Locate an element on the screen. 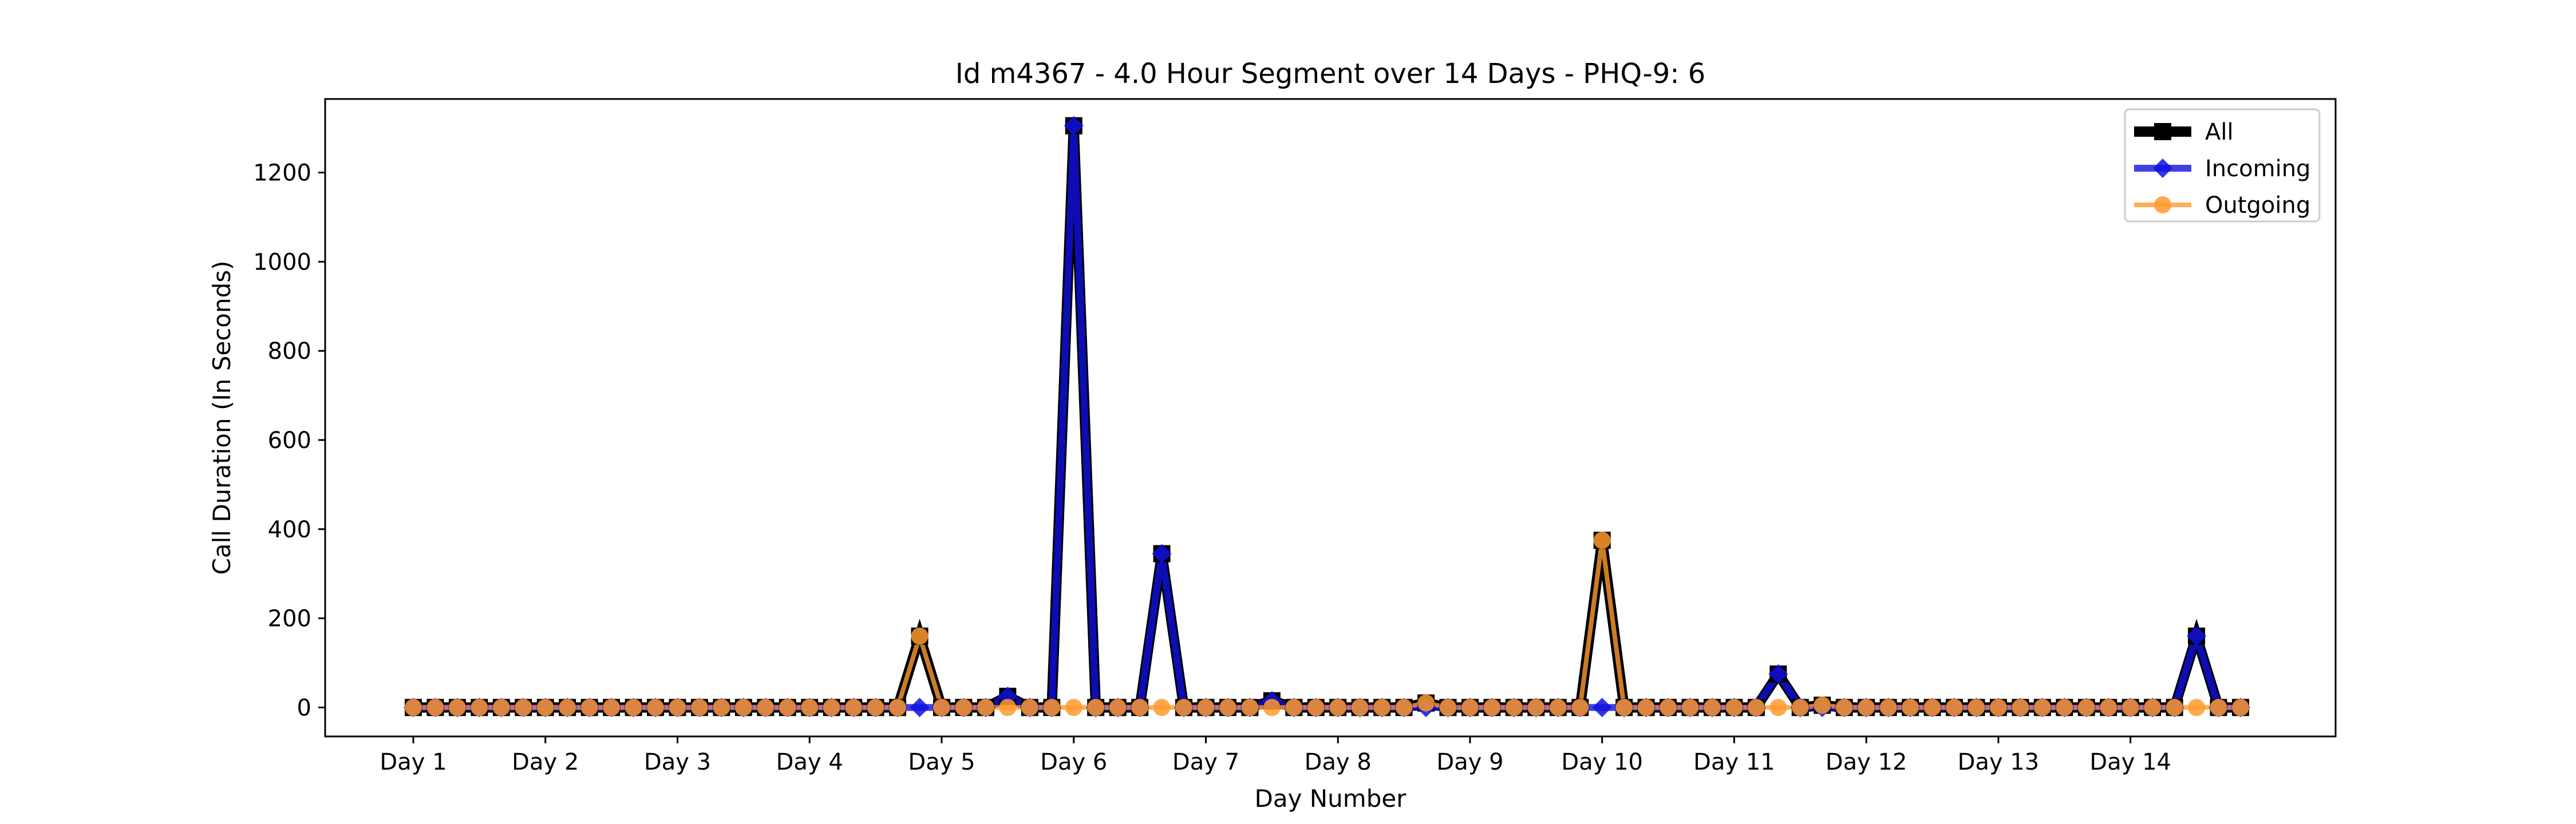  x-tick-label: Day 8 is located at coordinates (1338, 762).